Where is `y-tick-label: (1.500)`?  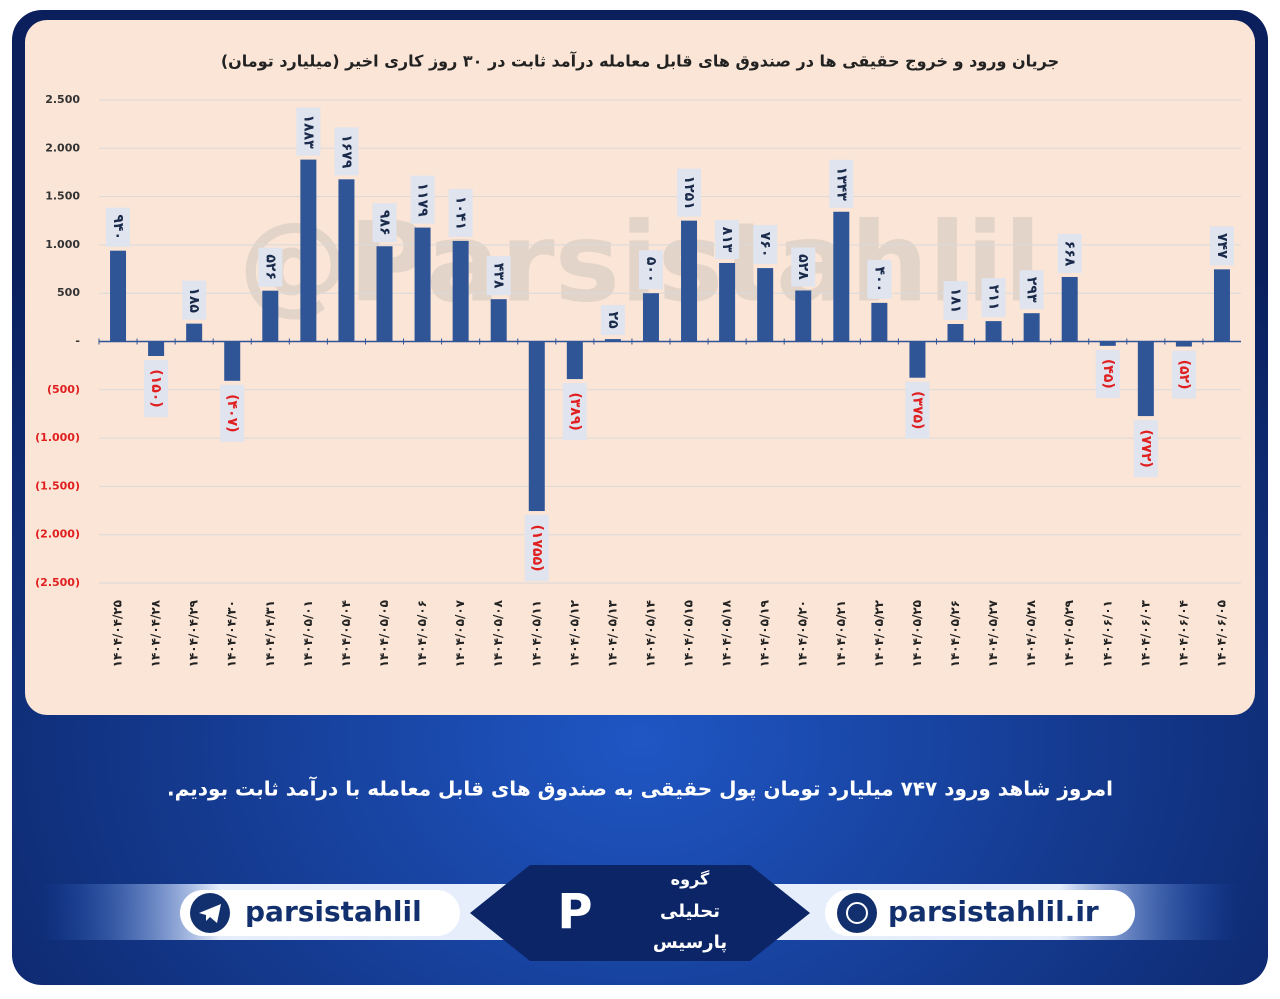 y-tick-label: (1.500) is located at coordinates (57, 485).